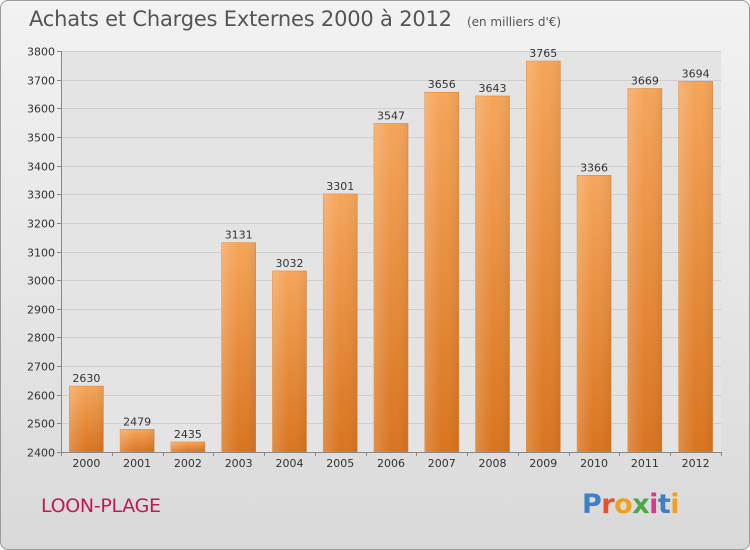  Describe the element at coordinates (86, 378) in the screenshot. I see `bar-value-label: 2630` at that location.